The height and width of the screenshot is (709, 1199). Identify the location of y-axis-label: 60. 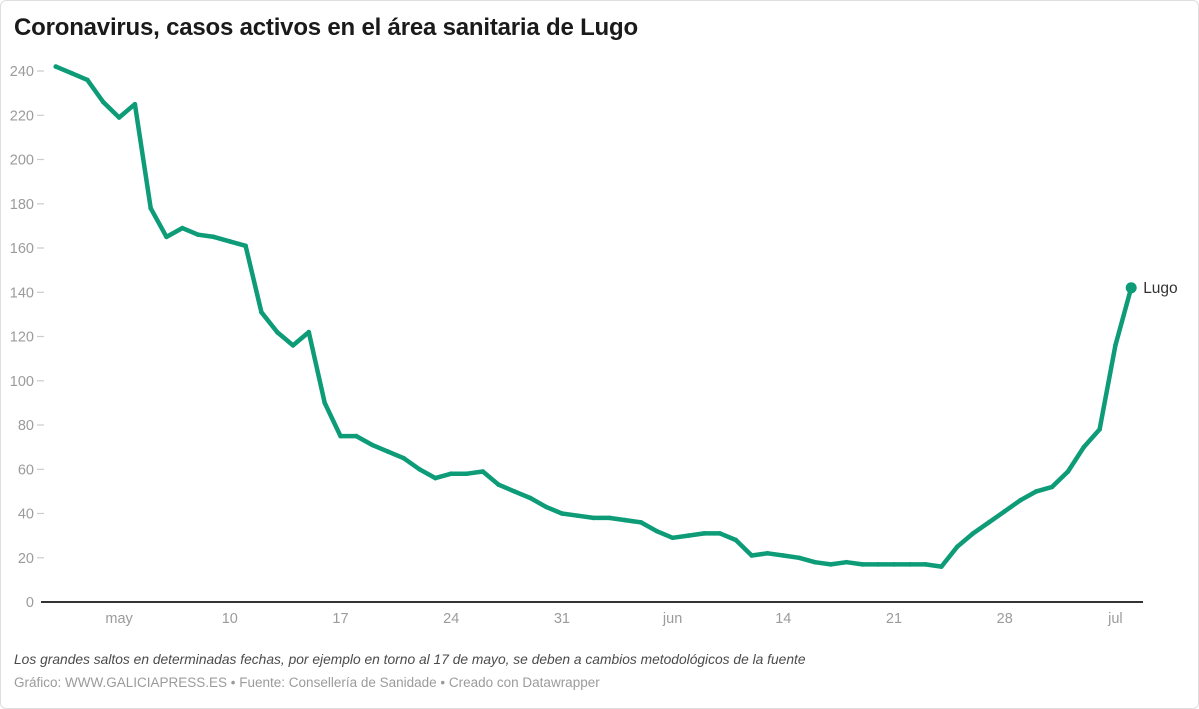
(26, 470).